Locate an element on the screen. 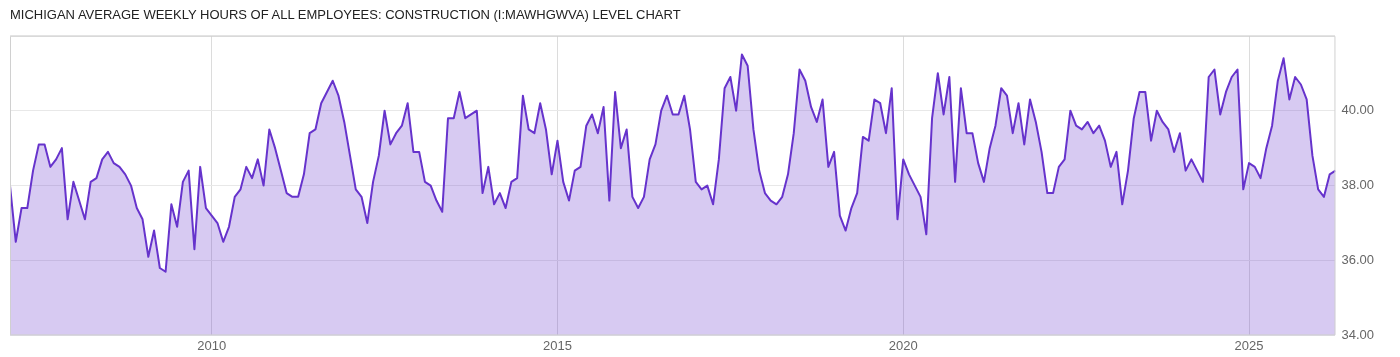  y-tick-label: 40.00 is located at coordinates (1358, 110).